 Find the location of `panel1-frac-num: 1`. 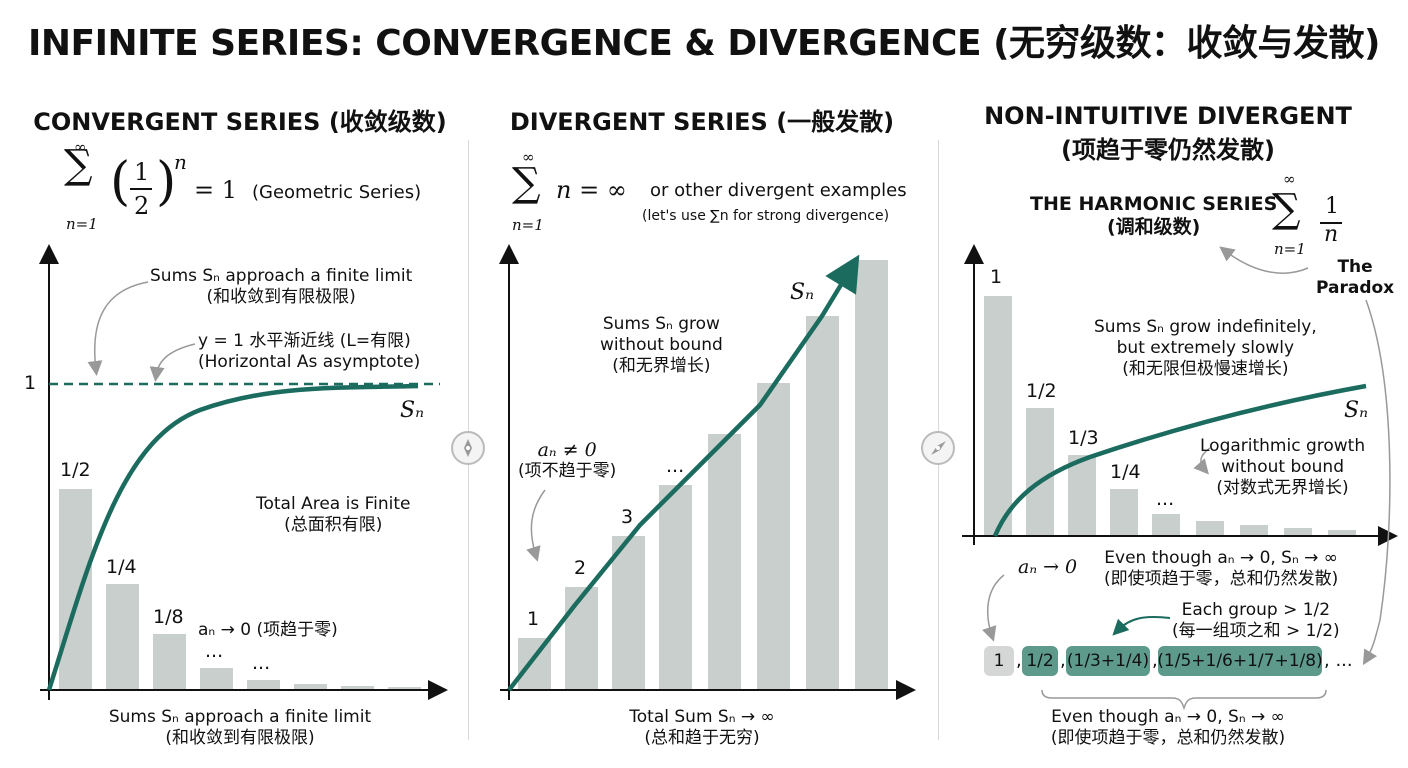

panel1-frac-num: 1 is located at coordinates (142, 172).